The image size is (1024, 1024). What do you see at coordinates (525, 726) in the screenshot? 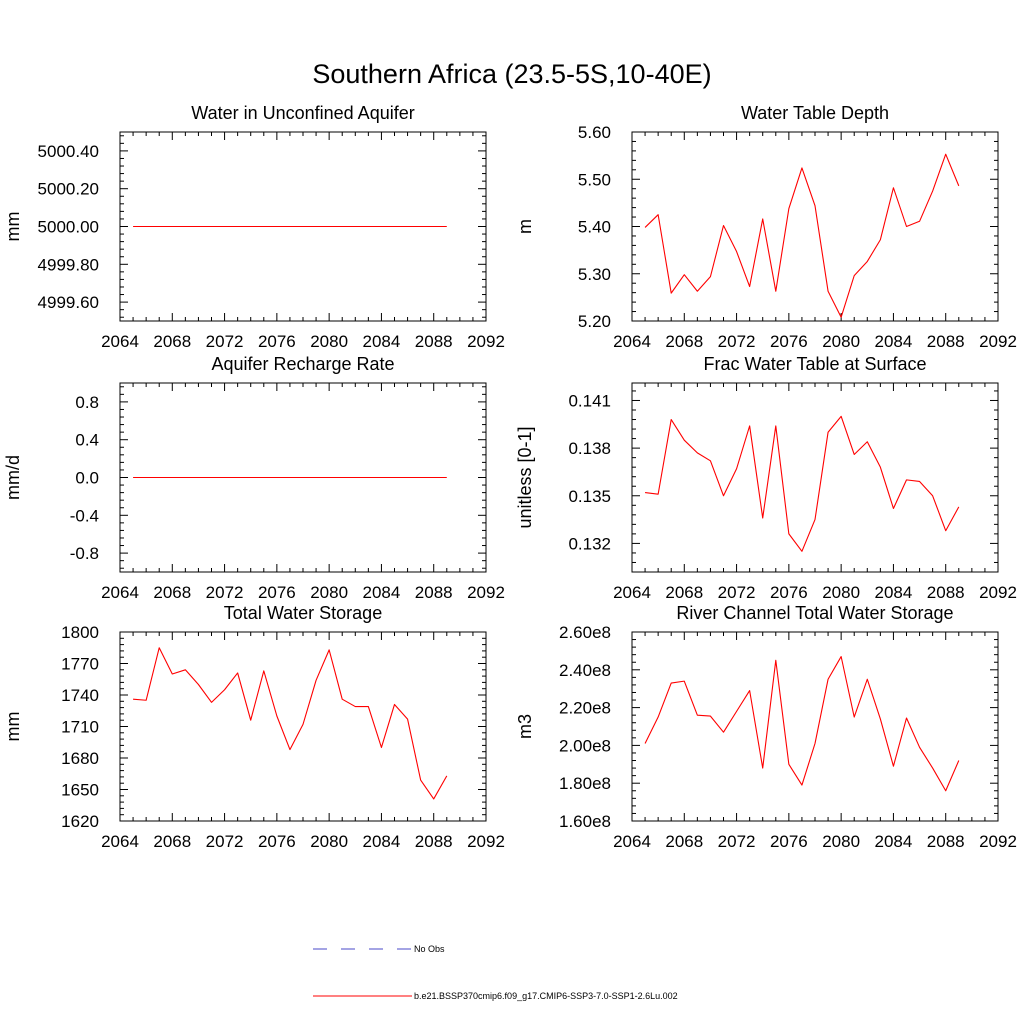
I see `y-axis-label: m3` at bounding box center [525, 726].